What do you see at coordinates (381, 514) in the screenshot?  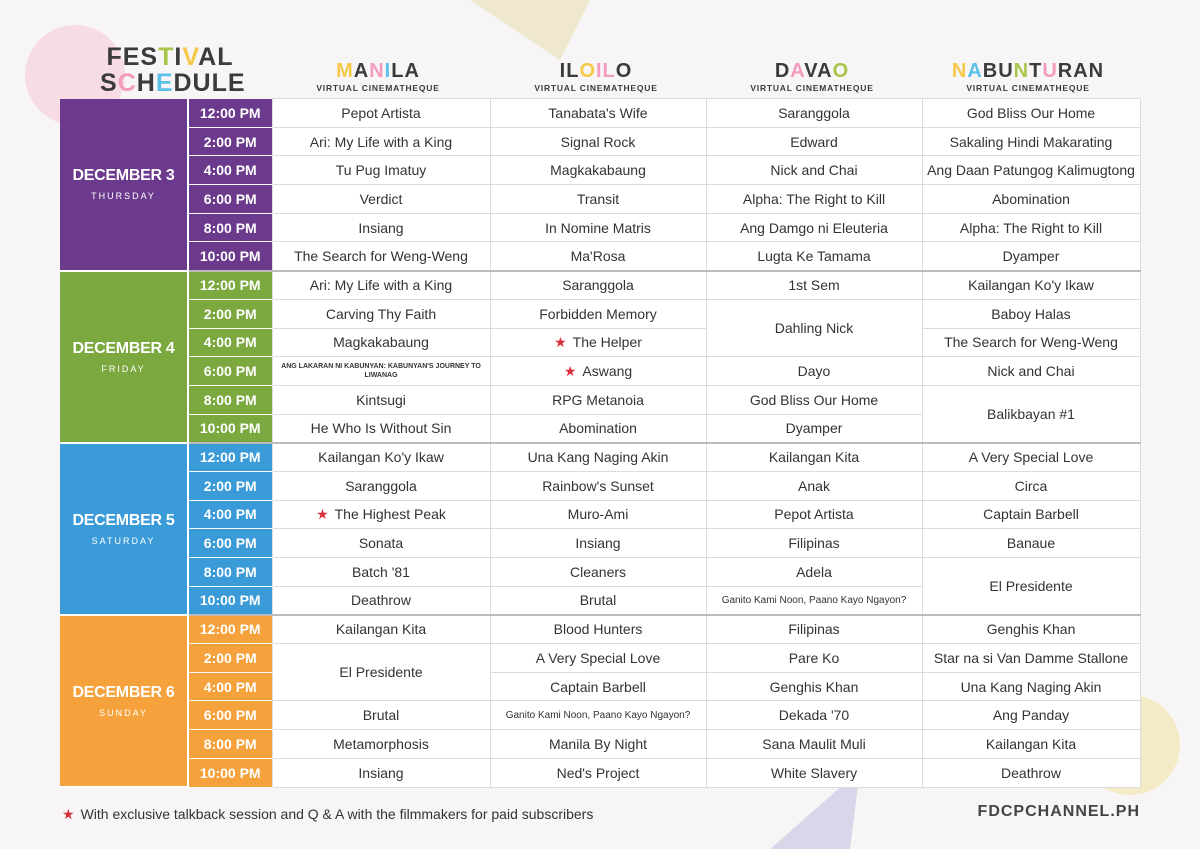 I see `film-cell: ★ The Highest Peak` at bounding box center [381, 514].